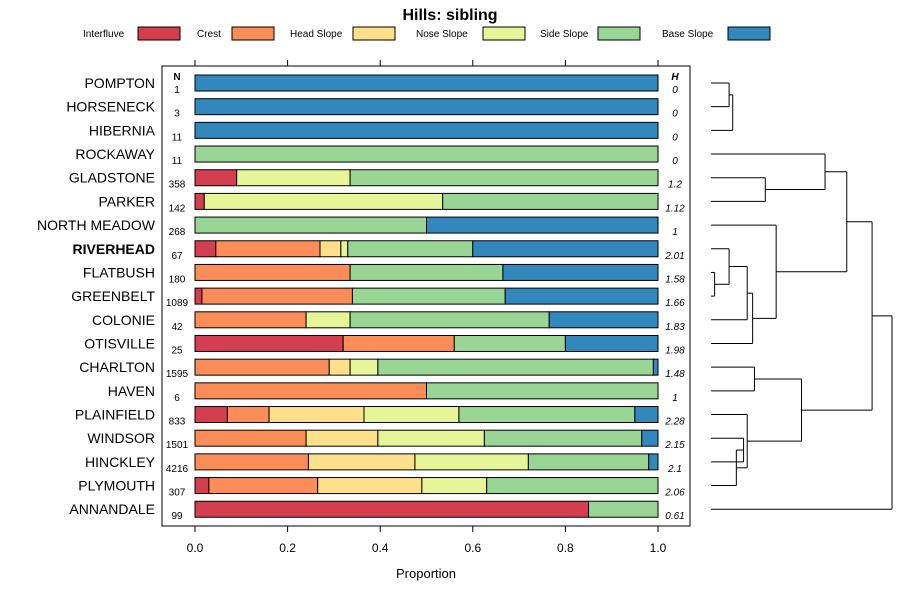 Image resolution: width=900 pixels, height=600 pixels. What do you see at coordinates (114, 249) in the screenshot?
I see `row-label: RIVERHEAD` at bounding box center [114, 249].